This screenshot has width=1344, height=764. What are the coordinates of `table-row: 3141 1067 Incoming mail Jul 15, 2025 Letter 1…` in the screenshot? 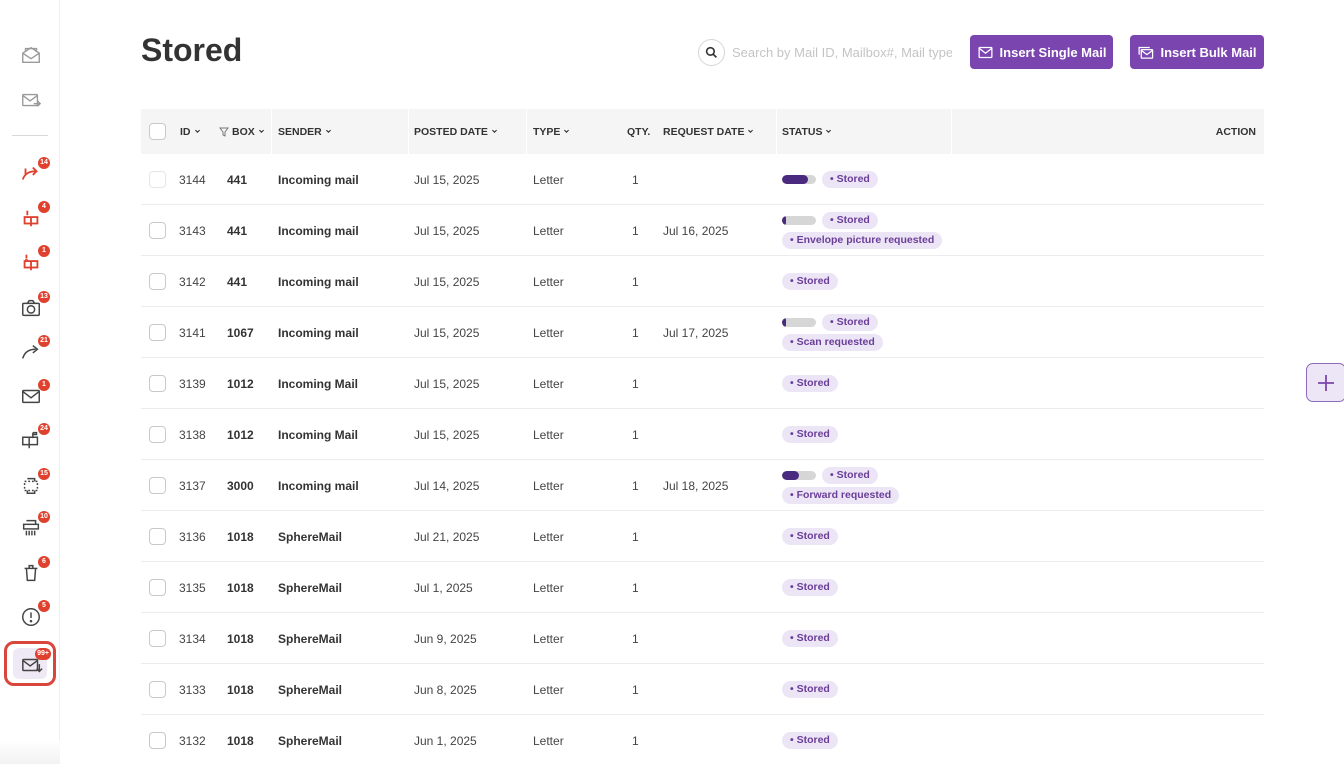 It's located at (702, 332).